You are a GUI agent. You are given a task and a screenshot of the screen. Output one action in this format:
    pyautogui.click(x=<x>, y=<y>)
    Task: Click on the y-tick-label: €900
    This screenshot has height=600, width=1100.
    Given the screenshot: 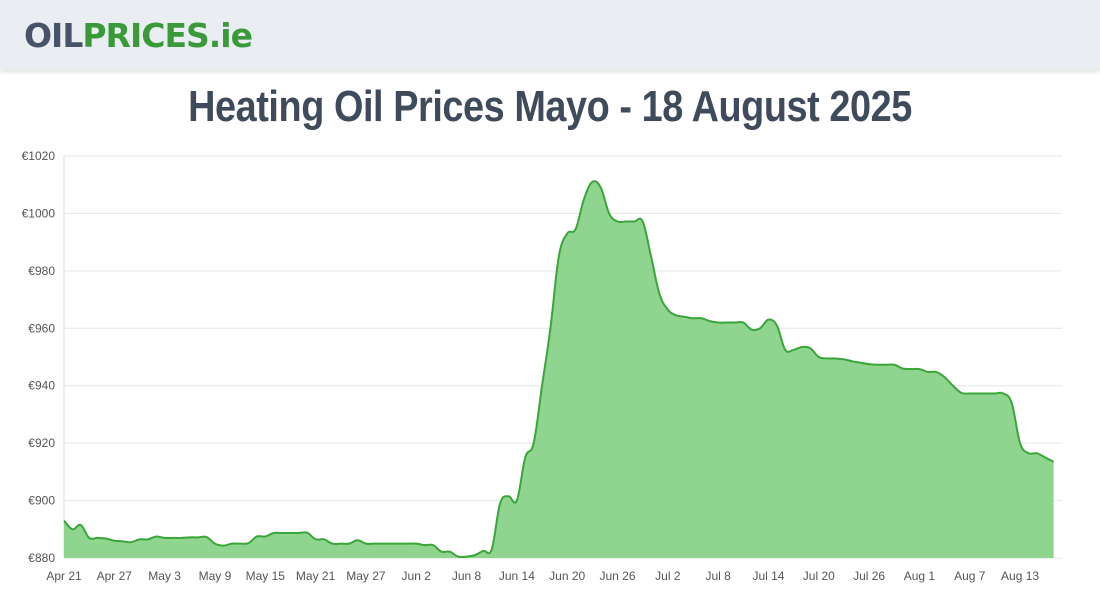 What is the action you would take?
    pyautogui.click(x=41, y=501)
    